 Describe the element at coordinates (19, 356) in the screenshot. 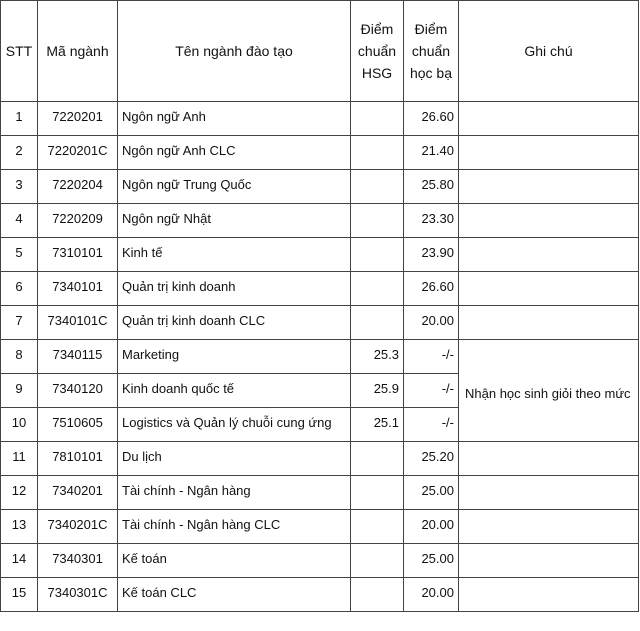

I see `stt-cell: 8` at that location.